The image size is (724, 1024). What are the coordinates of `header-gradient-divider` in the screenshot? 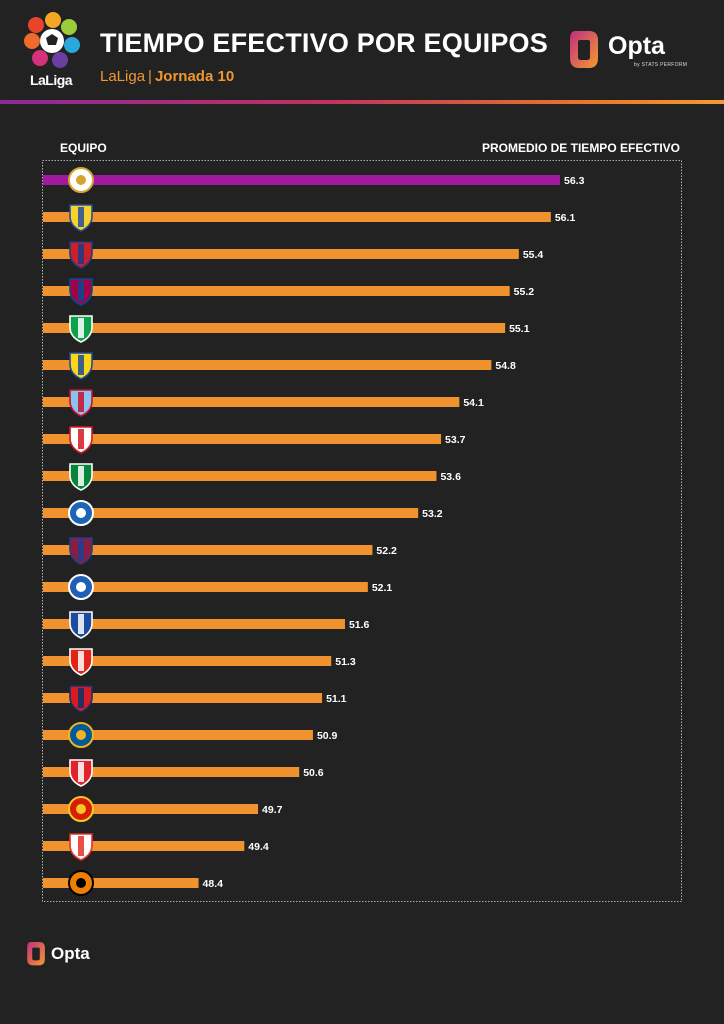 It's located at (362, 102).